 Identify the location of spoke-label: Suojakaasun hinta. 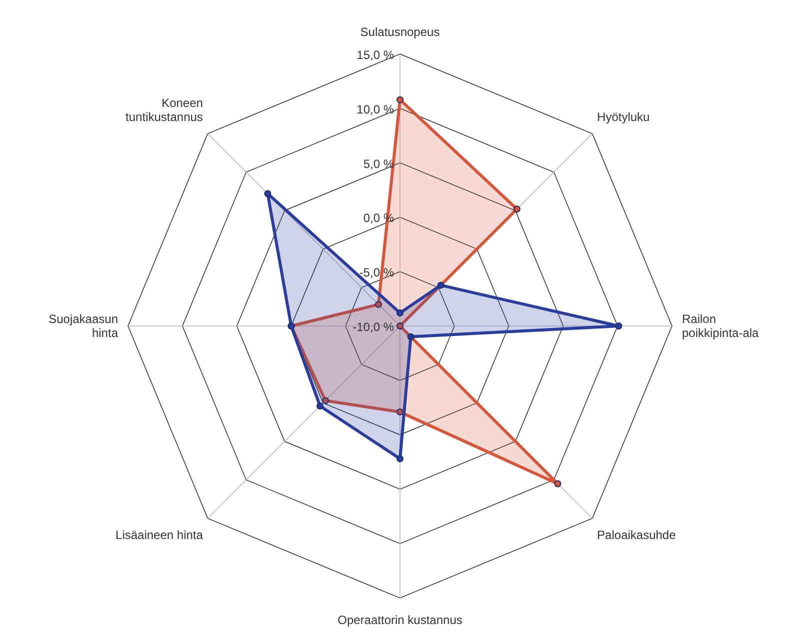
(83, 326).